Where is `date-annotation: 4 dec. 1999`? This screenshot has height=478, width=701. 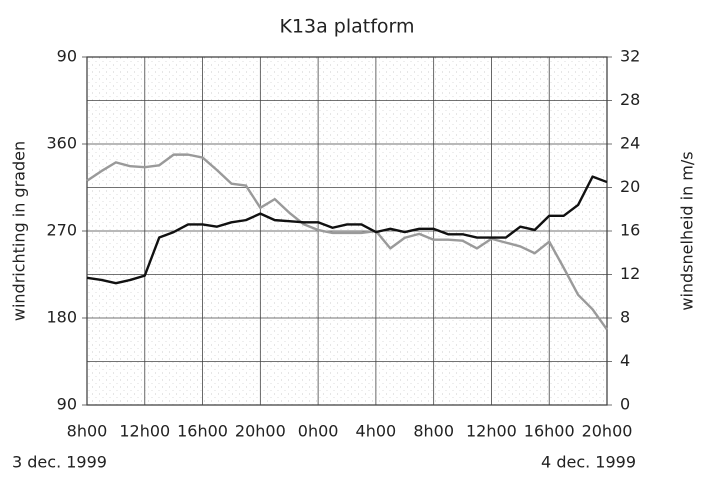 date-annotation: 4 dec. 1999 is located at coordinates (588, 462).